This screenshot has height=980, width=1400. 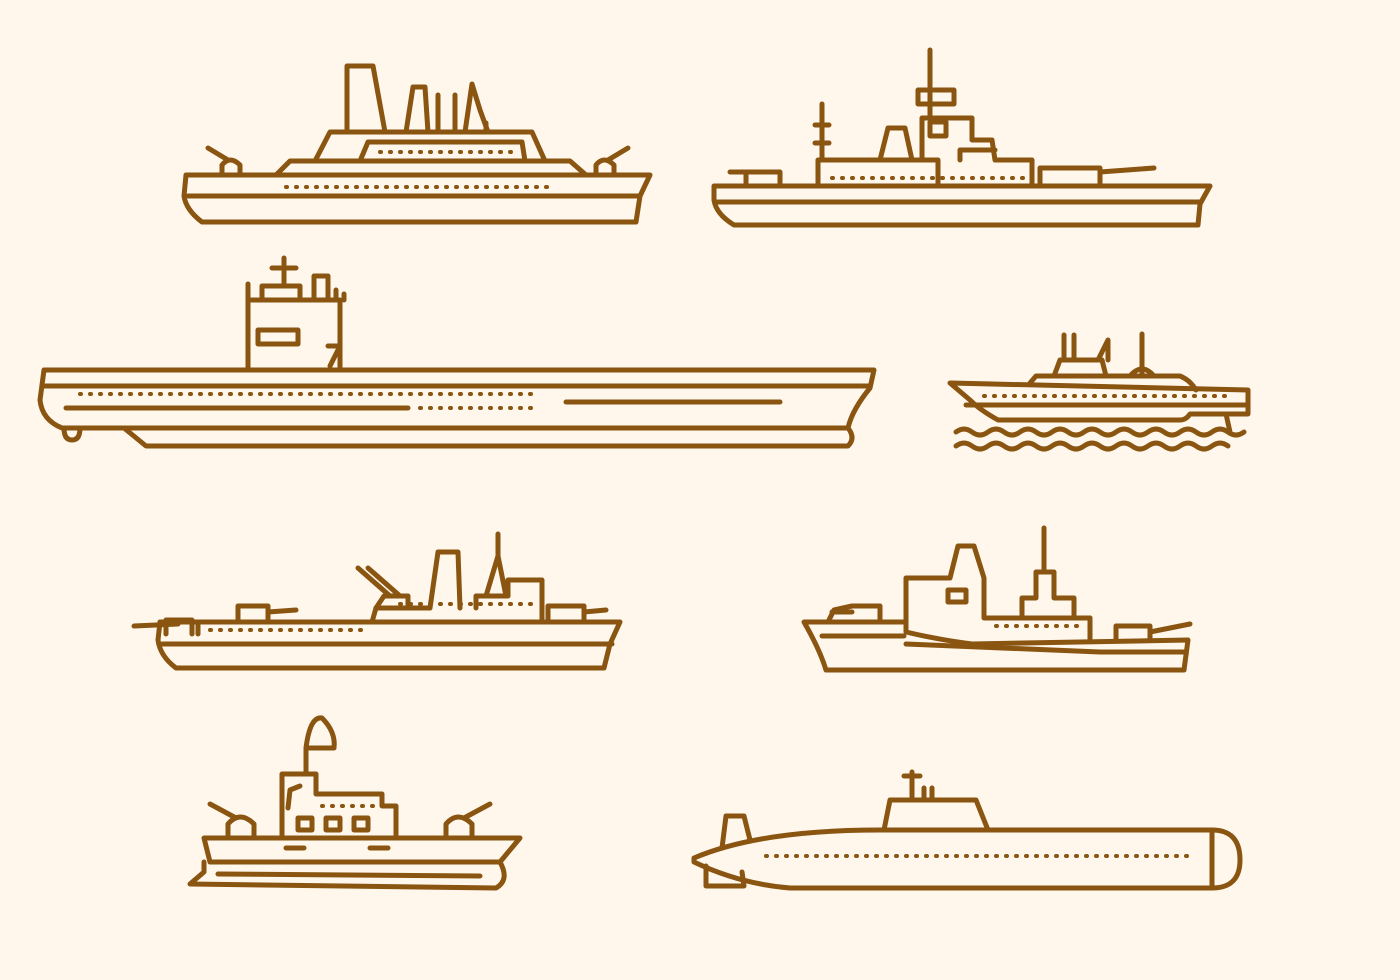 I want to click on submarine-icon, so click(x=967, y=830).